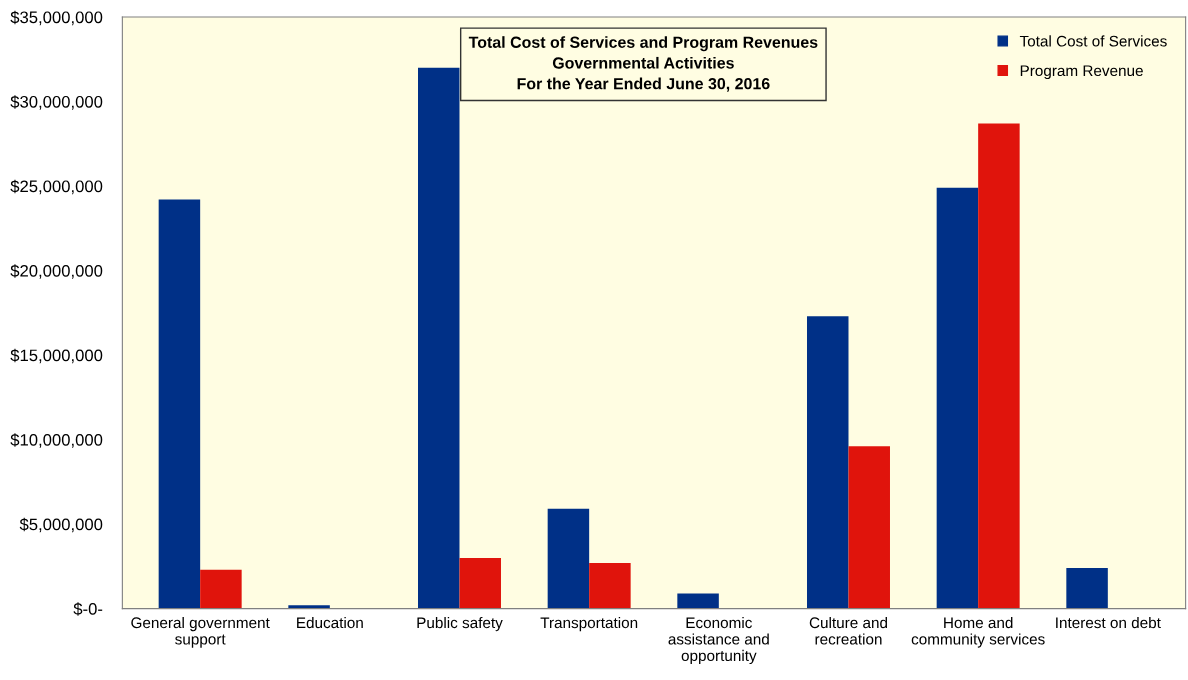  Describe the element at coordinates (56, 18) in the screenshot. I see `y-tick-label: $35,000,000` at that location.